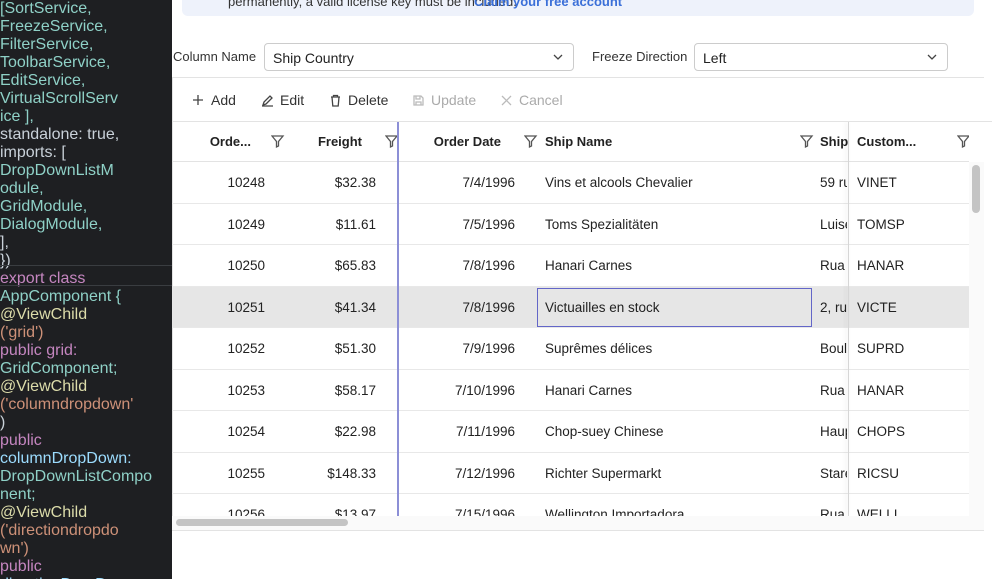  I want to click on grid-cell: $22.98, so click(355, 431).